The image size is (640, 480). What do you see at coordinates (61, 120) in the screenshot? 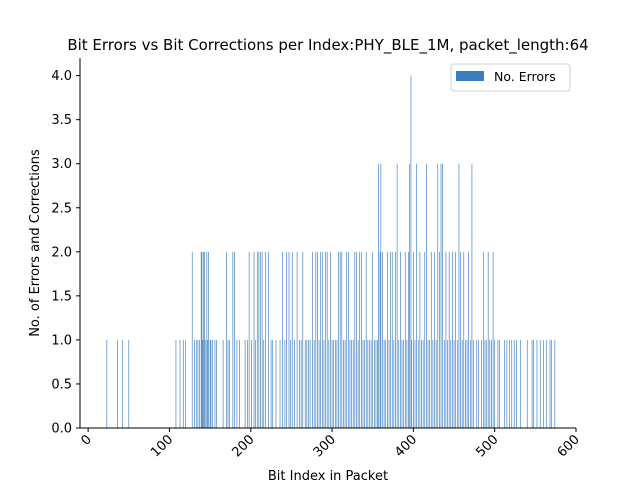
I see `y-tick-label: 3.5` at bounding box center [61, 120].